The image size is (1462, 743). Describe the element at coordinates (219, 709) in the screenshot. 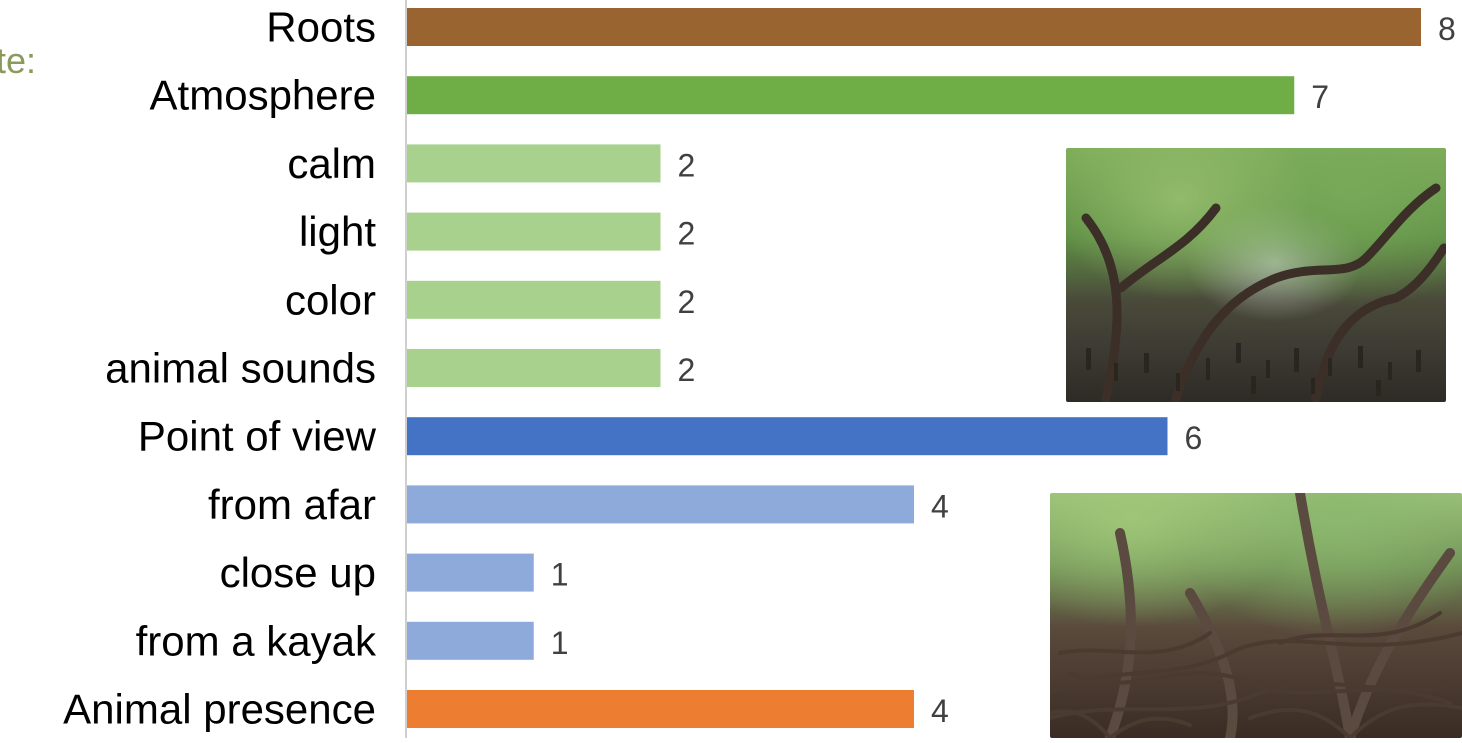

I see `category-label: Animal presence` at that location.